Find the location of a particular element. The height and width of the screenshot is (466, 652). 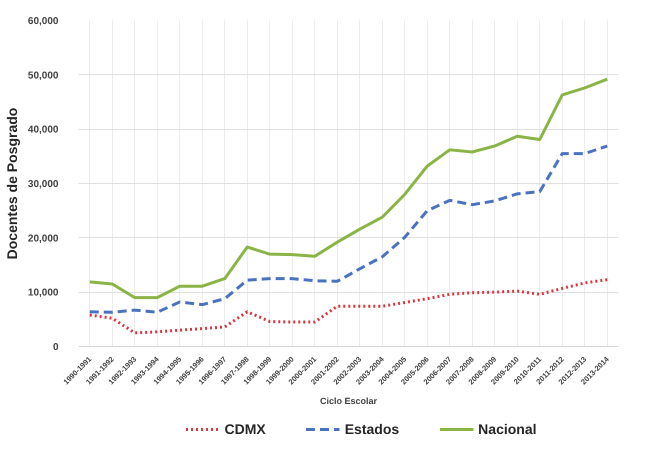

legend-label: Estados is located at coordinates (372, 429).